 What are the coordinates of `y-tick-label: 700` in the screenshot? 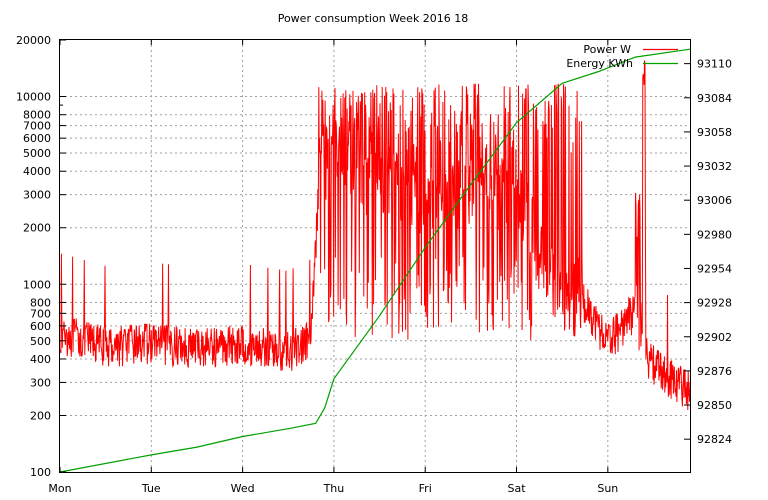 It's located at (40, 313).